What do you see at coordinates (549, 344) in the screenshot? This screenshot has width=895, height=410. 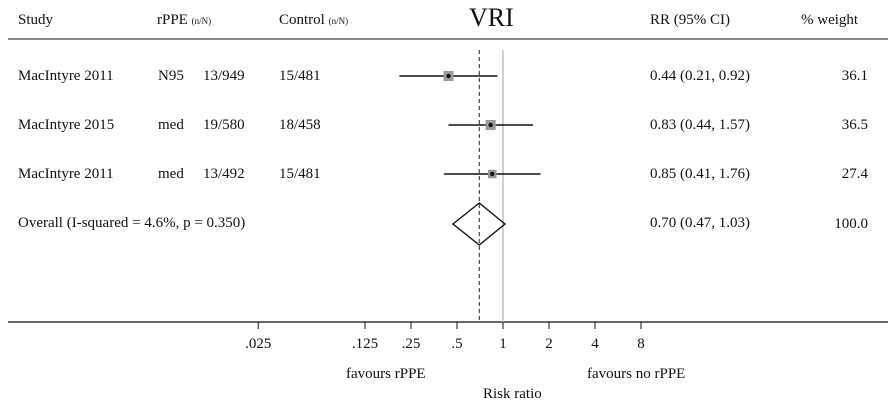 I see `x-tick-label-6: 2` at bounding box center [549, 344].